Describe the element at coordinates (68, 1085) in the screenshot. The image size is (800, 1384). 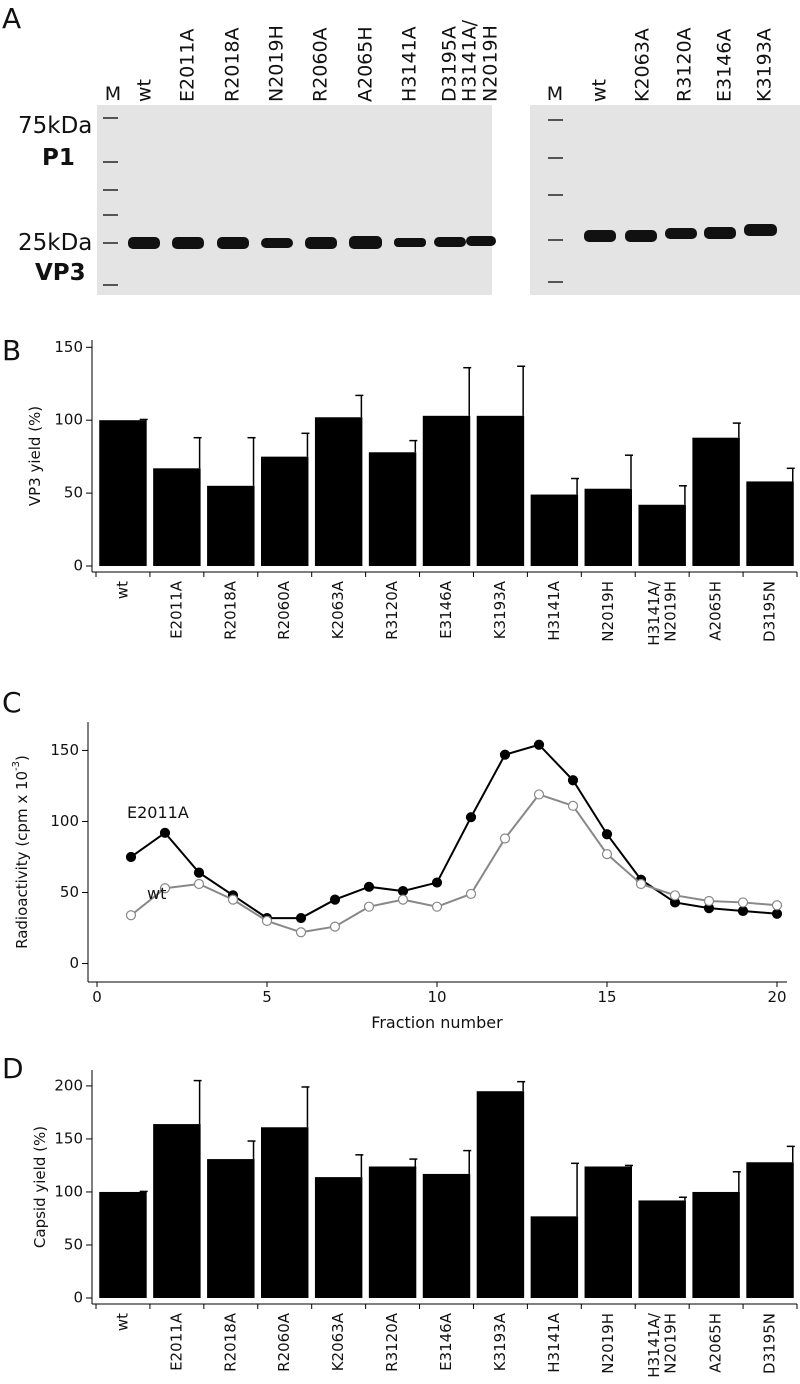
I see `y-tick-label: 200` at that location.